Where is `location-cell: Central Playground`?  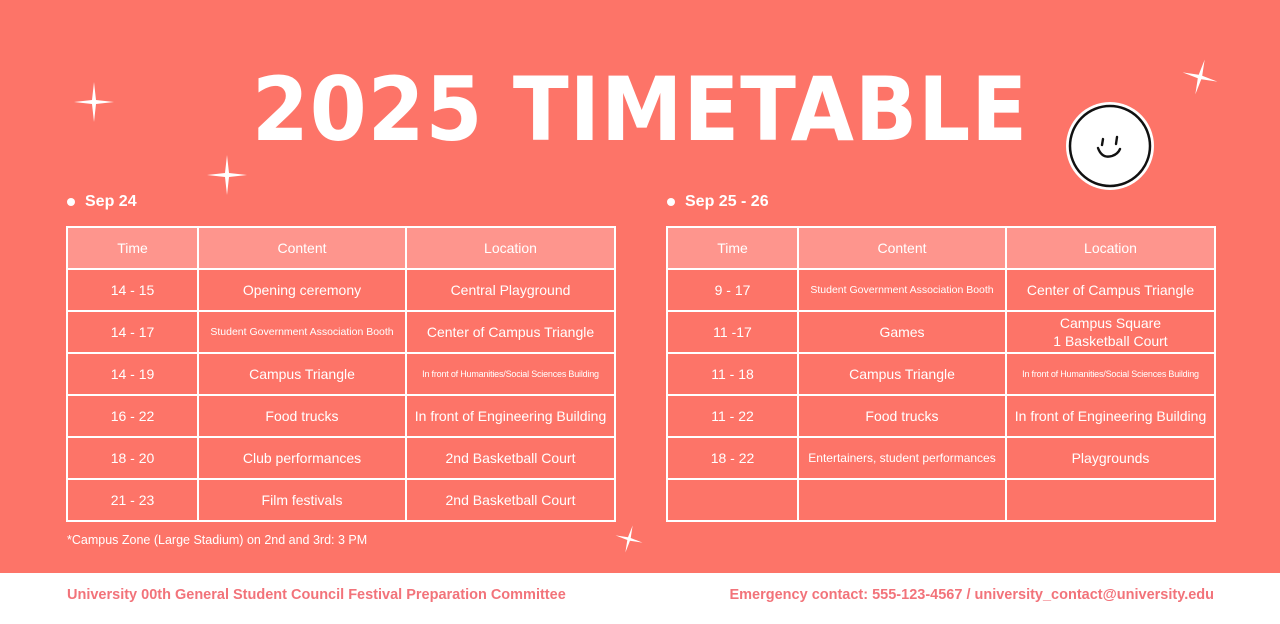 location-cell: Central Playground is located at coordinates (510, 290).